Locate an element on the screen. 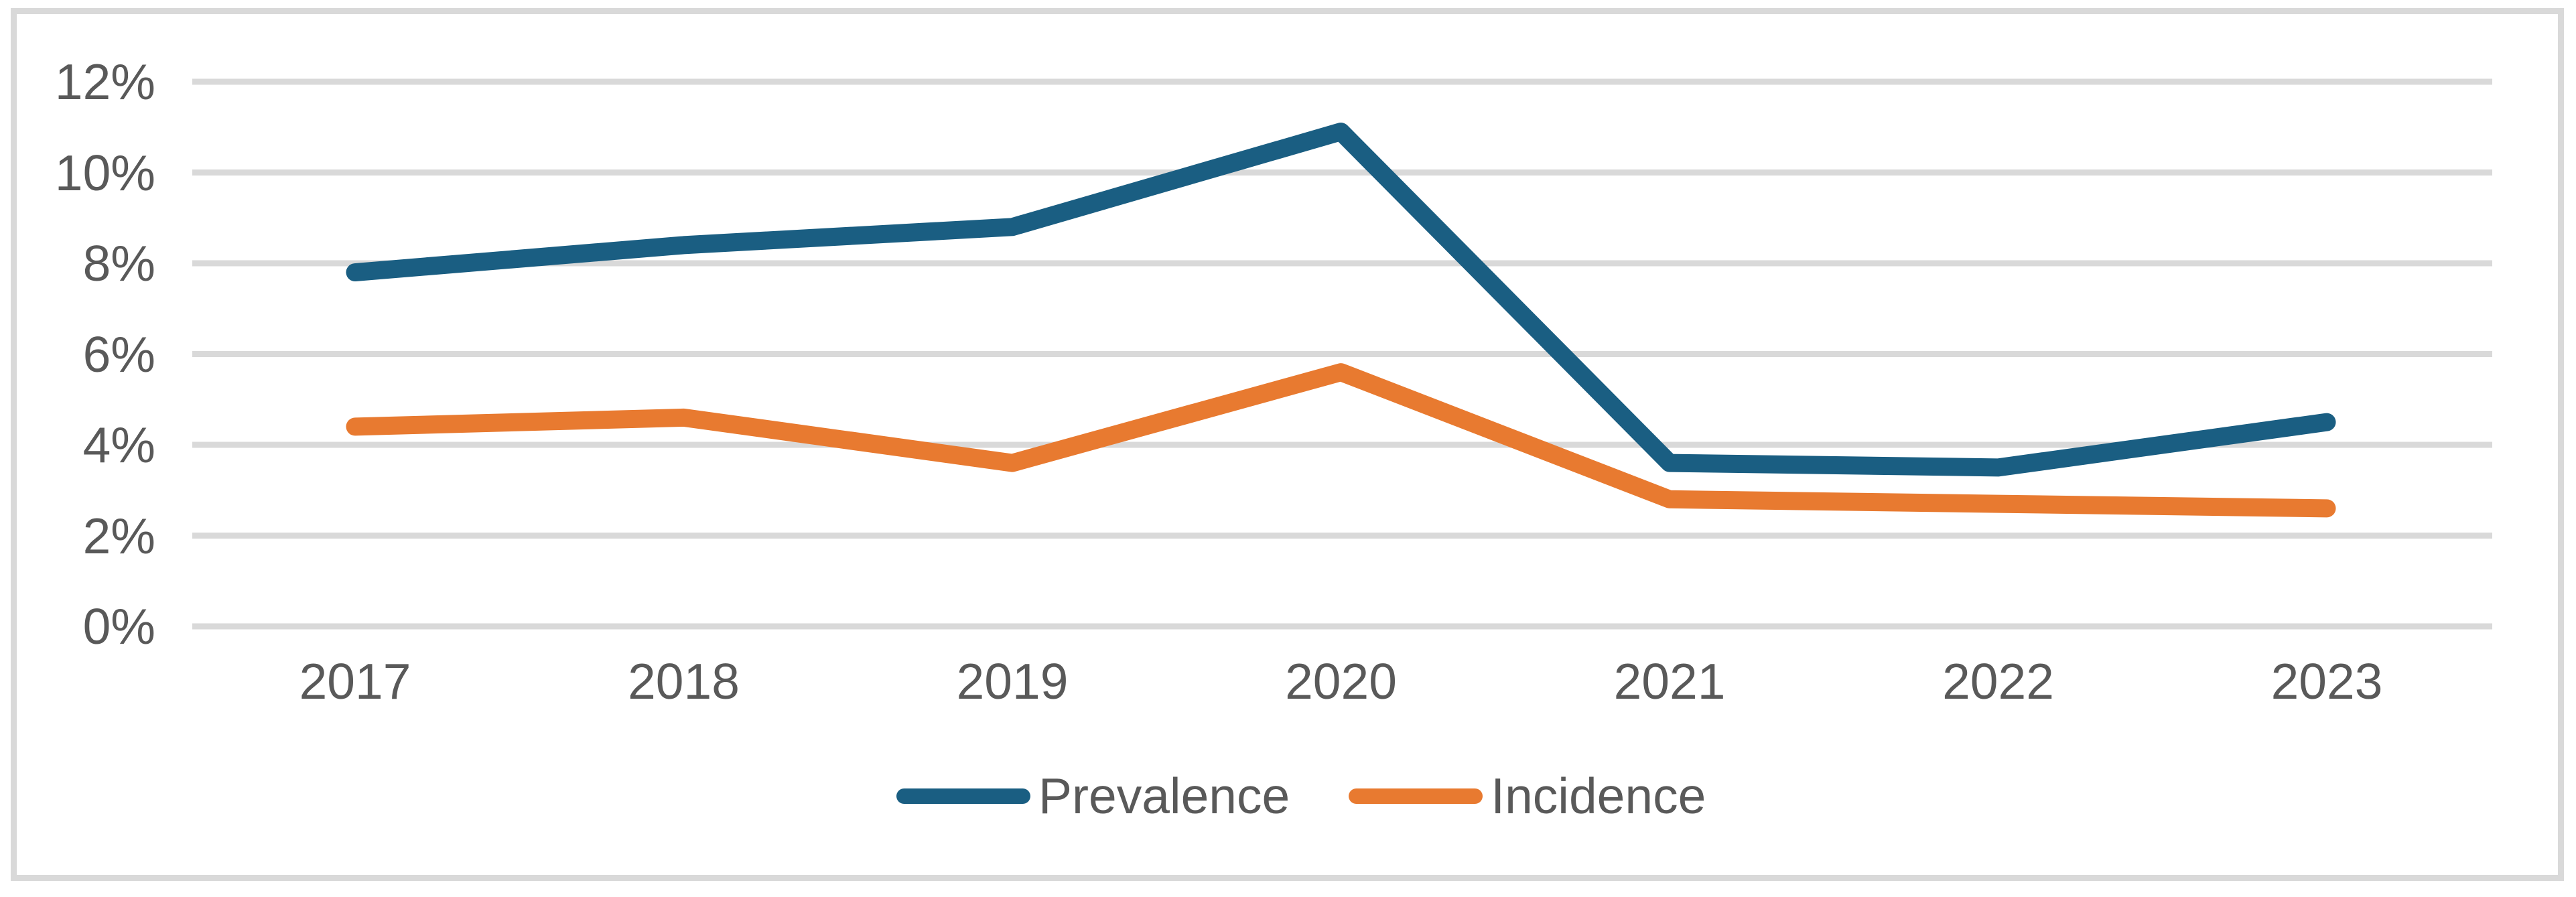 The width and height of the screenshot is (2576, 897). y-axis-tick-label-0%: 0% is located at coordinates (118, 626).